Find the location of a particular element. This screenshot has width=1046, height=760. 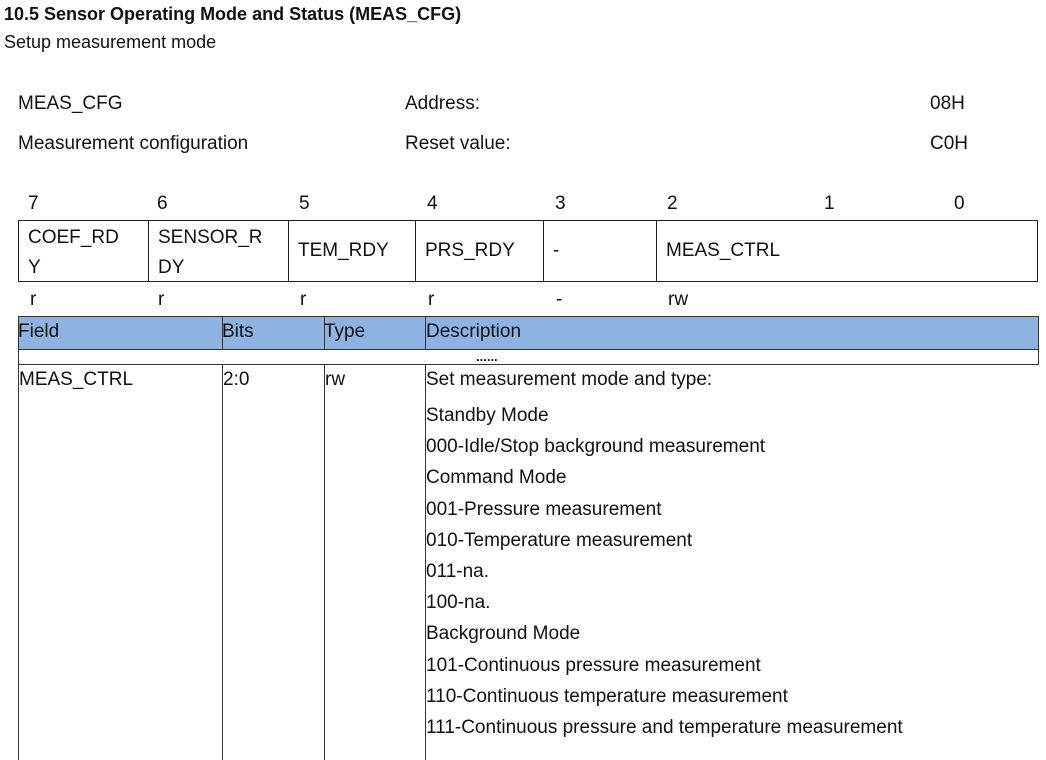

bit-number: 7 is located at coordinates (33, 203).